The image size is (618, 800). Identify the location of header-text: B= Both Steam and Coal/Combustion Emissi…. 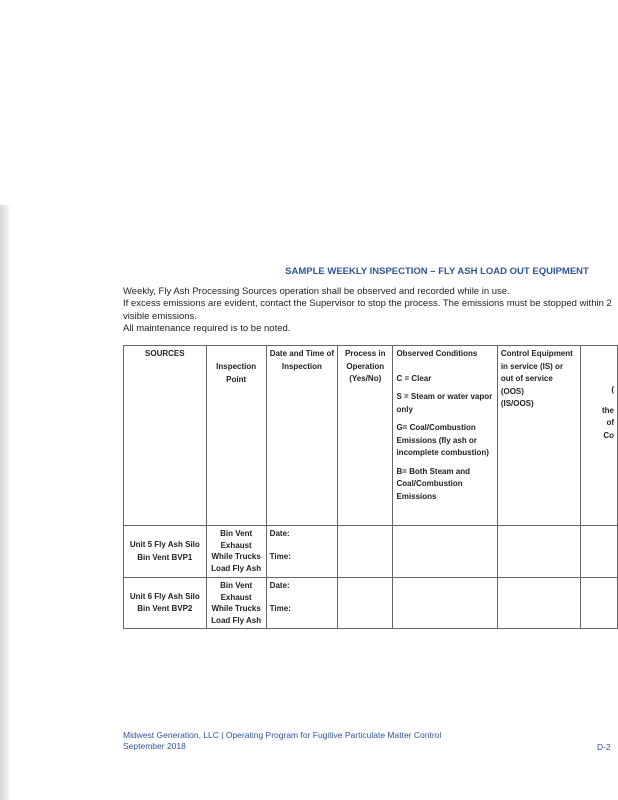
(433, 483).